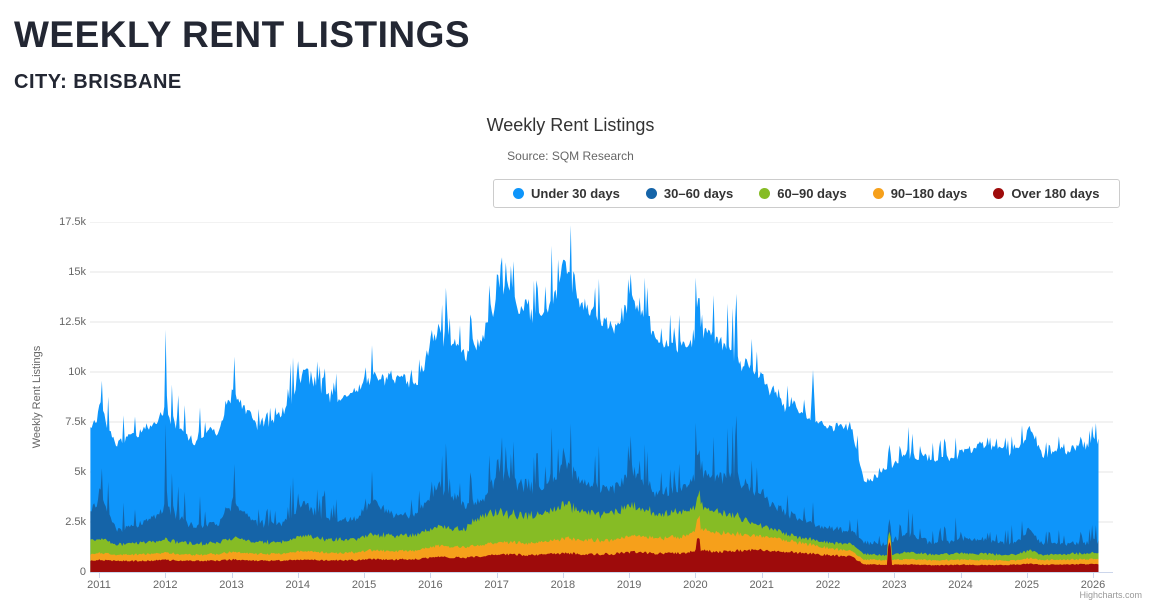 This screenshot has height=608, width=1151. I want to click on x-axis-label: 2011, so click(99, 585).